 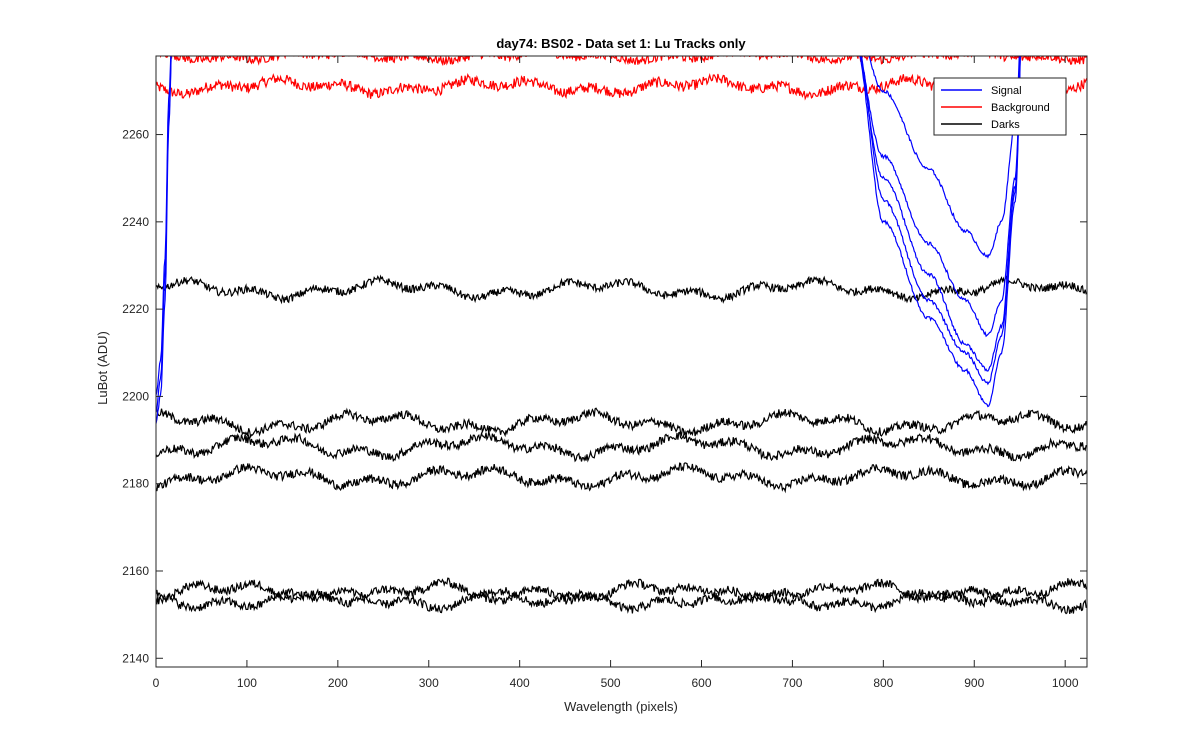 I want to click on chart-title: day74: BS02 - Data set 1: Lu Tracks only, so click(x=621, y=43).